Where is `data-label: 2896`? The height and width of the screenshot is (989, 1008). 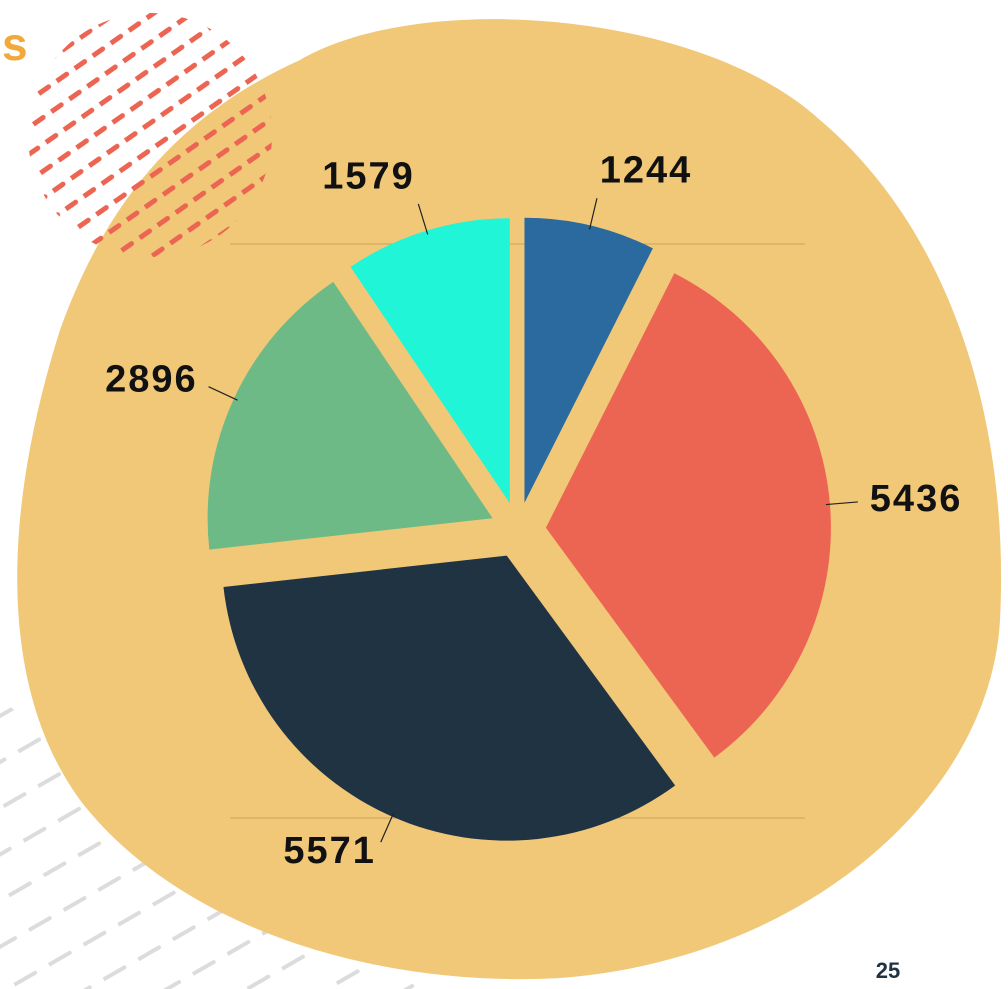
data-label: 2896 is located at coordinates (151, 380).